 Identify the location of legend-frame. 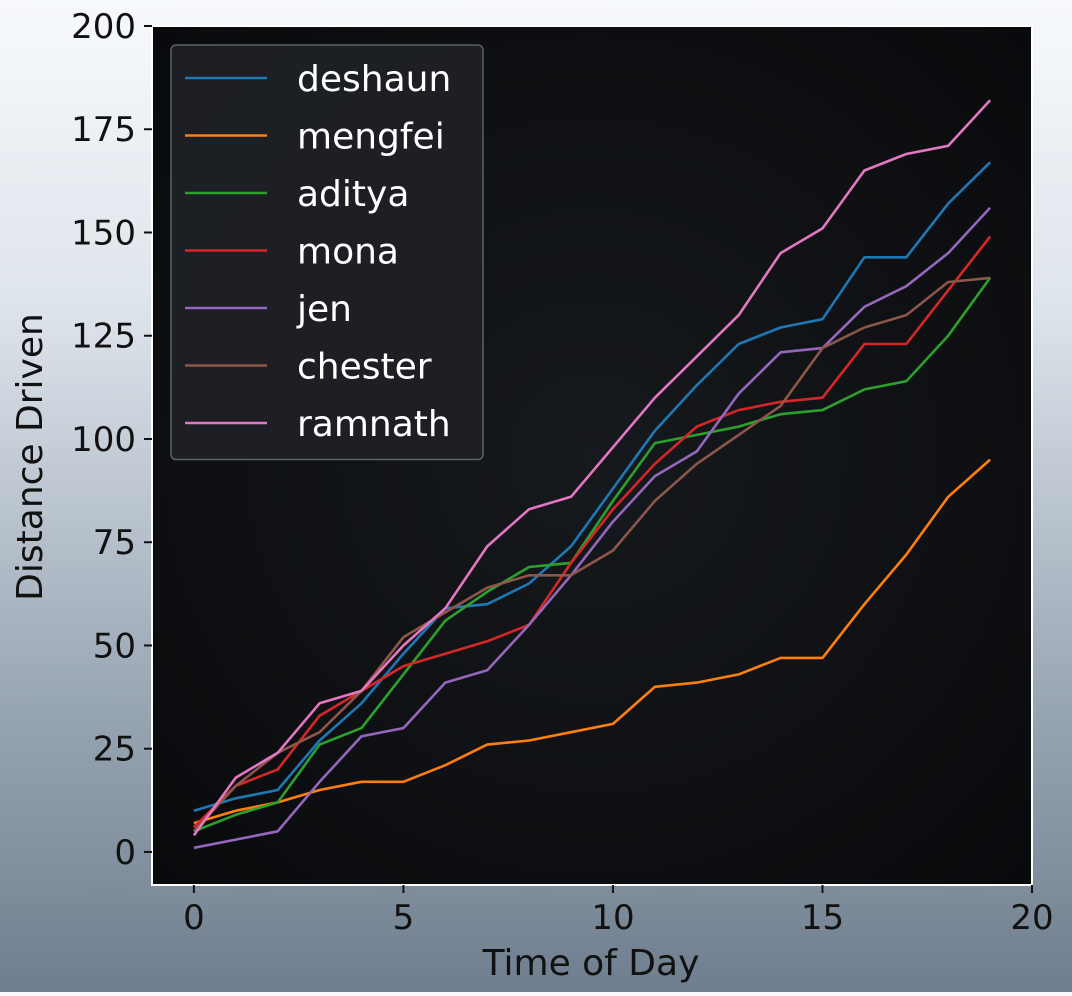
(327, 252).